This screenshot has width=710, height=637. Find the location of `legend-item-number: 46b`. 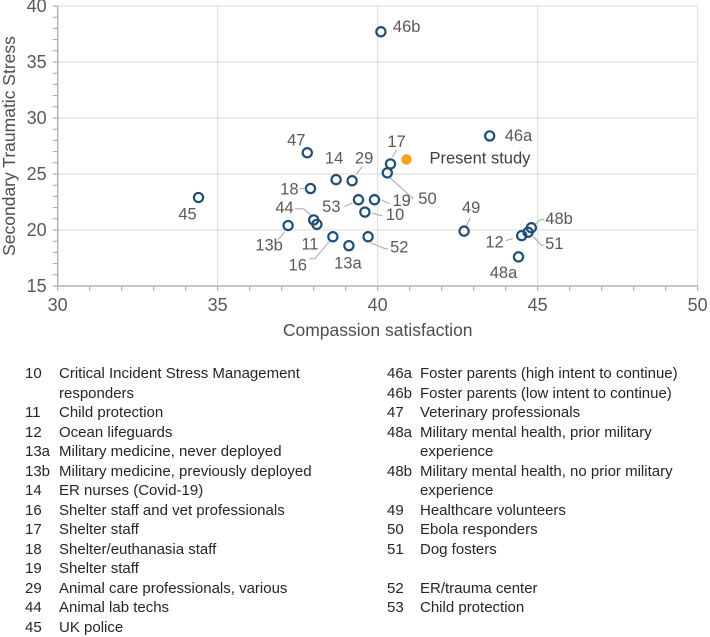

legend-item-number: 46b is located at coordinates (403, 394).